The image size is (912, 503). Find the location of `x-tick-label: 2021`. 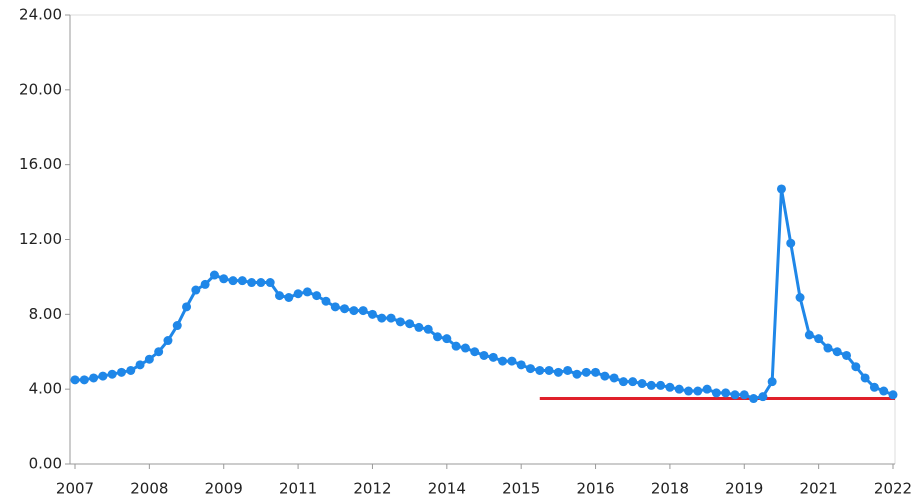

x-tick-label: 2021 is located at coordinates (819, 489).